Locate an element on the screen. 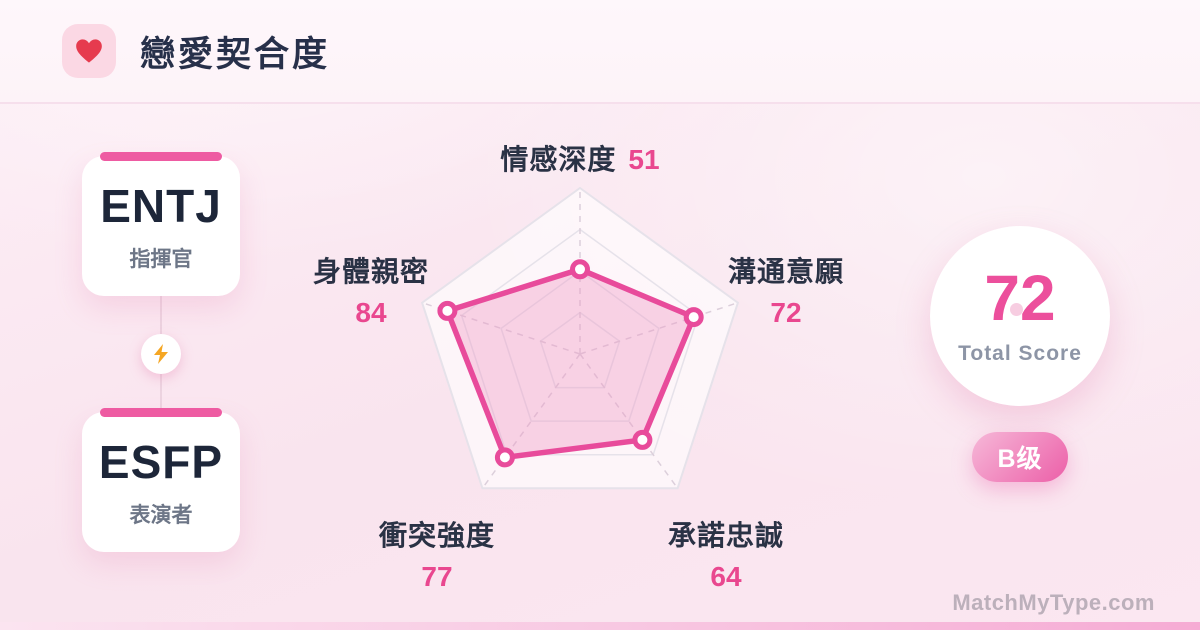  radar-axis-physical: 身體親密 84 is located at coordinates (371, 289).